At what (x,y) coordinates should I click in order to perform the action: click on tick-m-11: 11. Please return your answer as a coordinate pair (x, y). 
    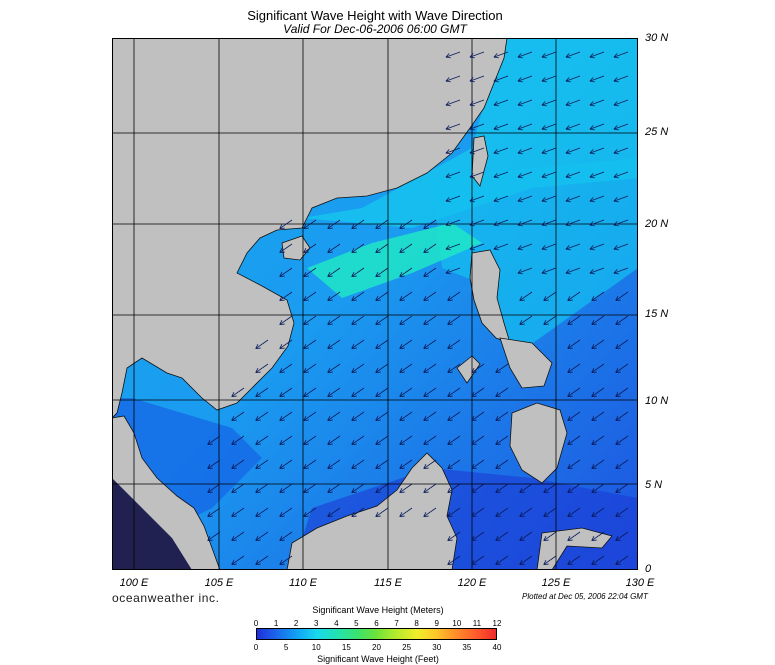
    Looking at the image, I should click on (477, 623).